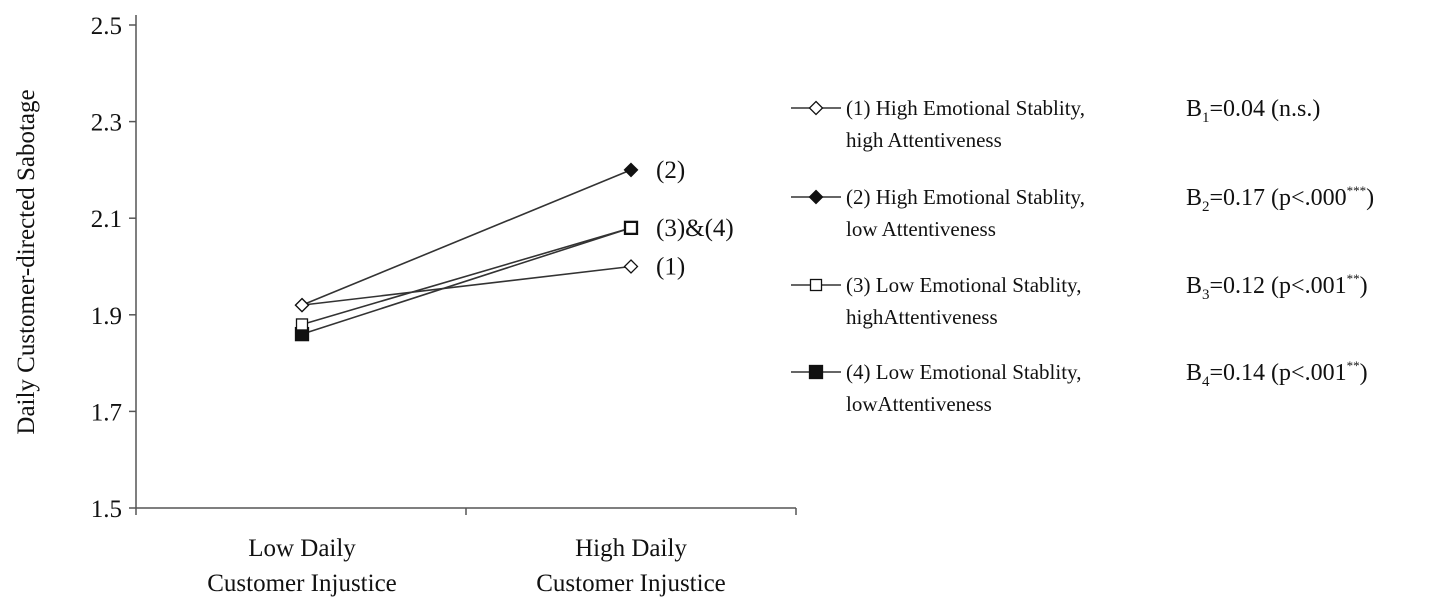 The image size is (1430, 611). What do you see at coordinates (106, 509) in the screenshot?
I see `y-tick-label: 1.5` at bounding box center [106, 509].